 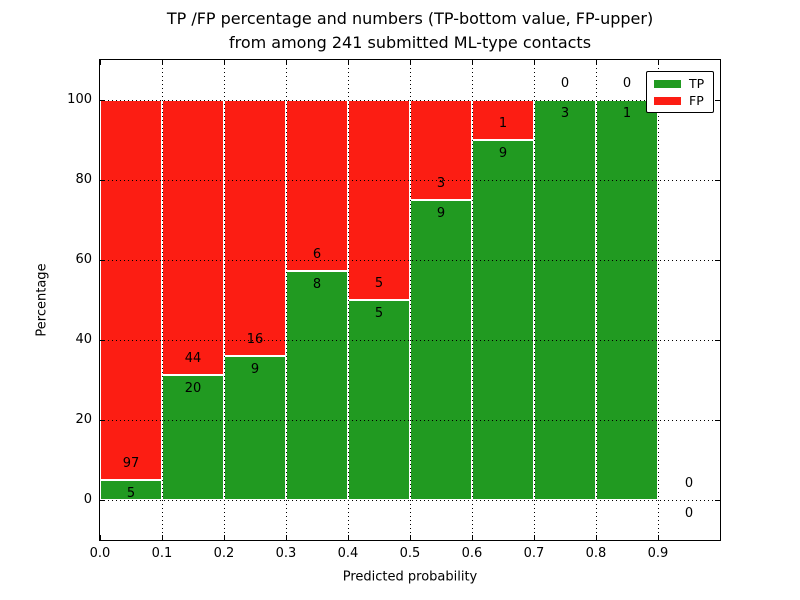 What do you see at coordinates (596, 553) in the screenshot?
I see `x-tick-label: 0.8` at bounding box center [596, 553].